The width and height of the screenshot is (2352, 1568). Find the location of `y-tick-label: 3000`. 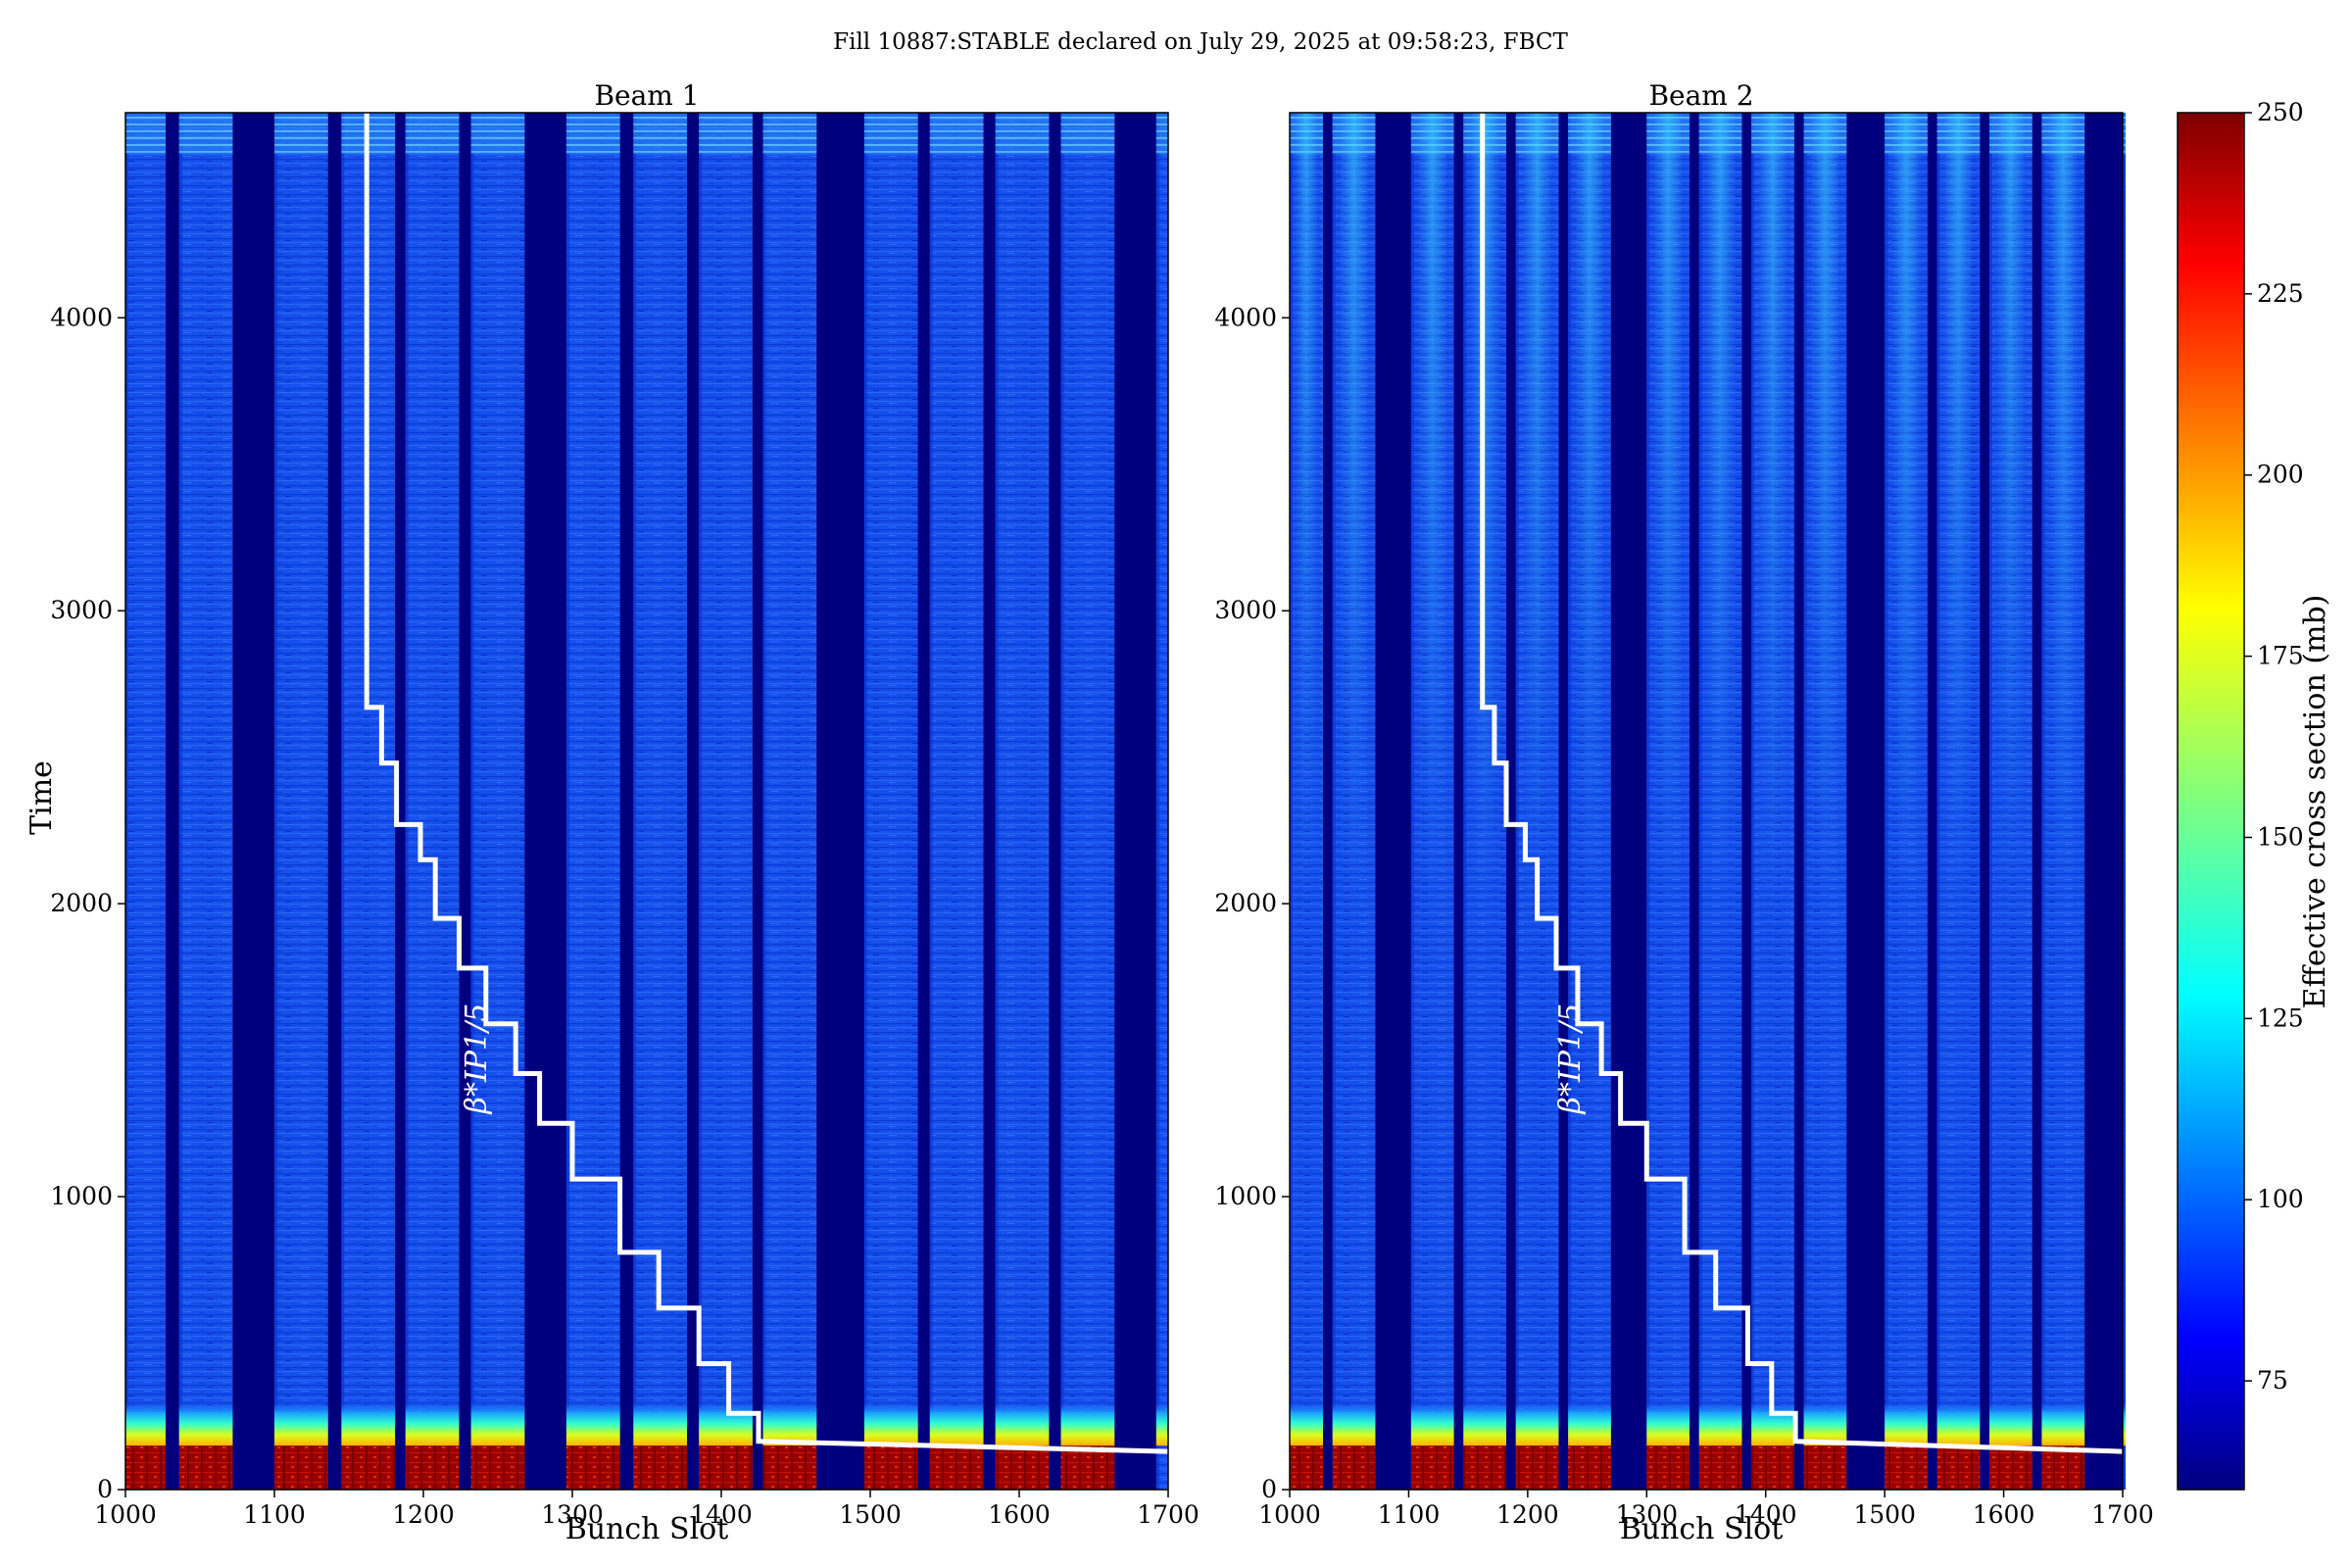

y-tick-label: 3000 is located at coordinates (1245, 610).